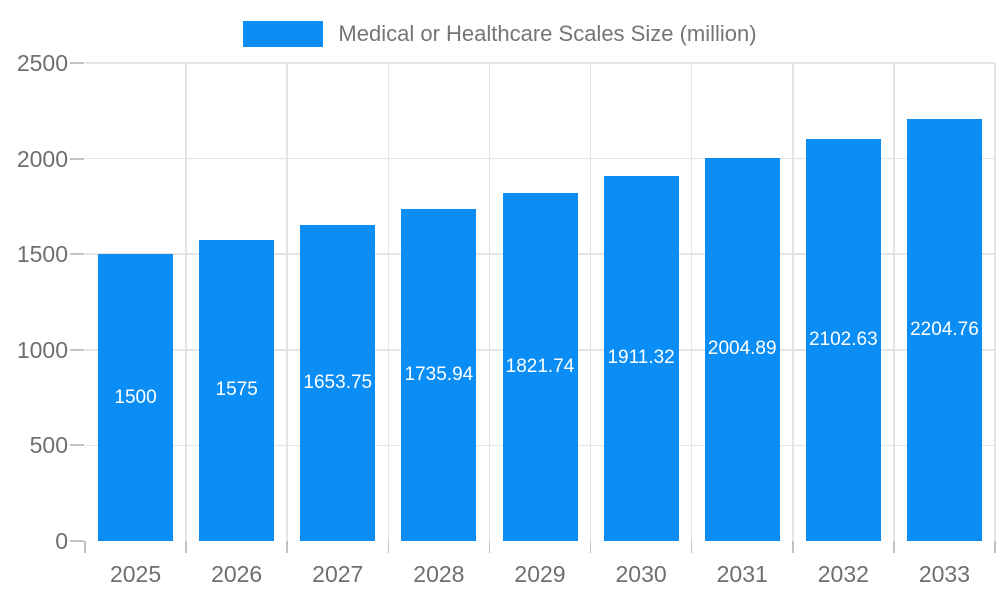  What do you see at coordinates (42, 63) in the screenshot?
I see `y-tick-label: 2500` at bounding box center [42, 63].